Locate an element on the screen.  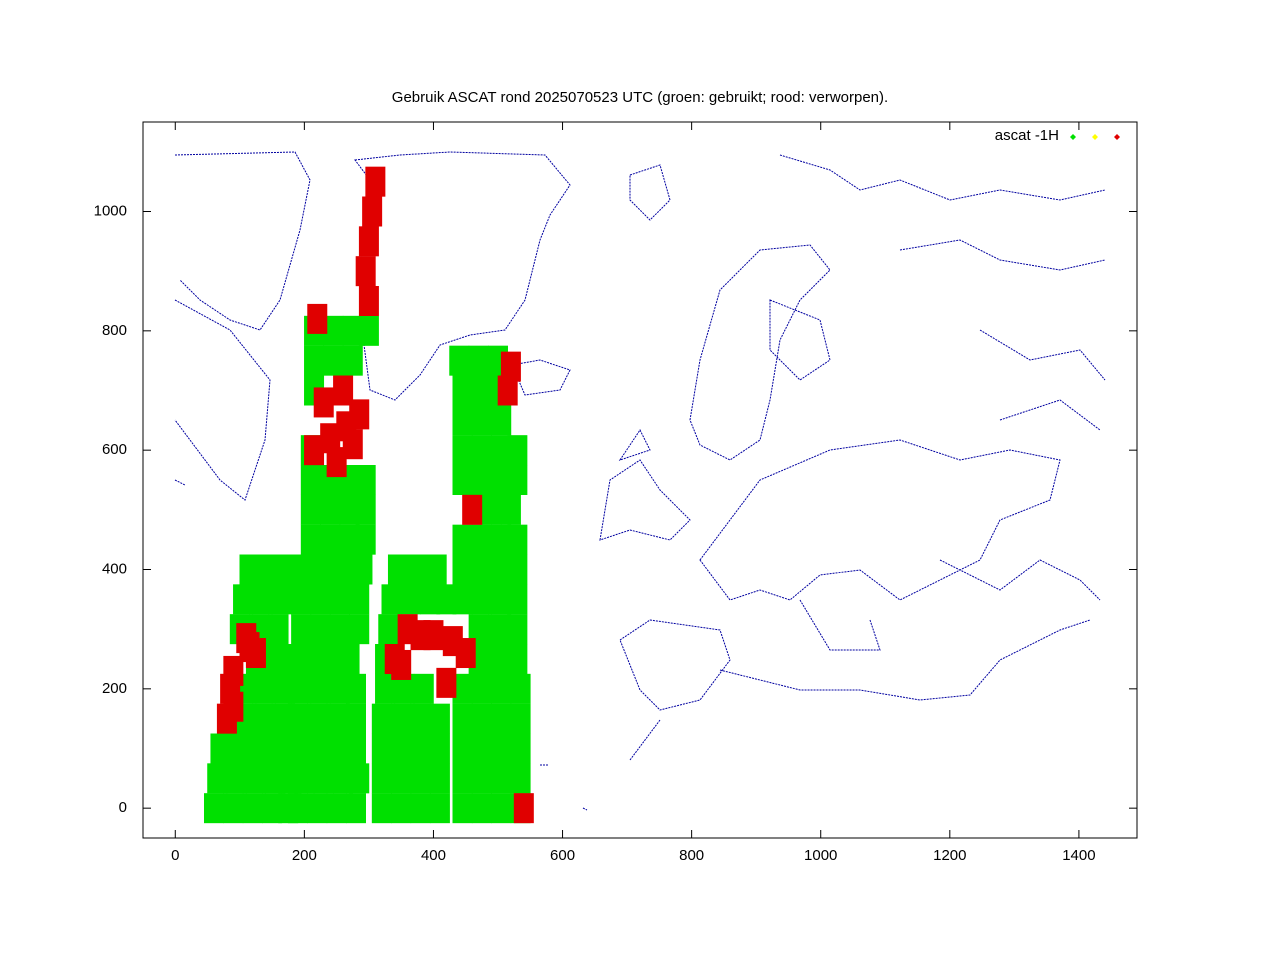
y-tick-label: 800 is located at coordinates (114, 330).